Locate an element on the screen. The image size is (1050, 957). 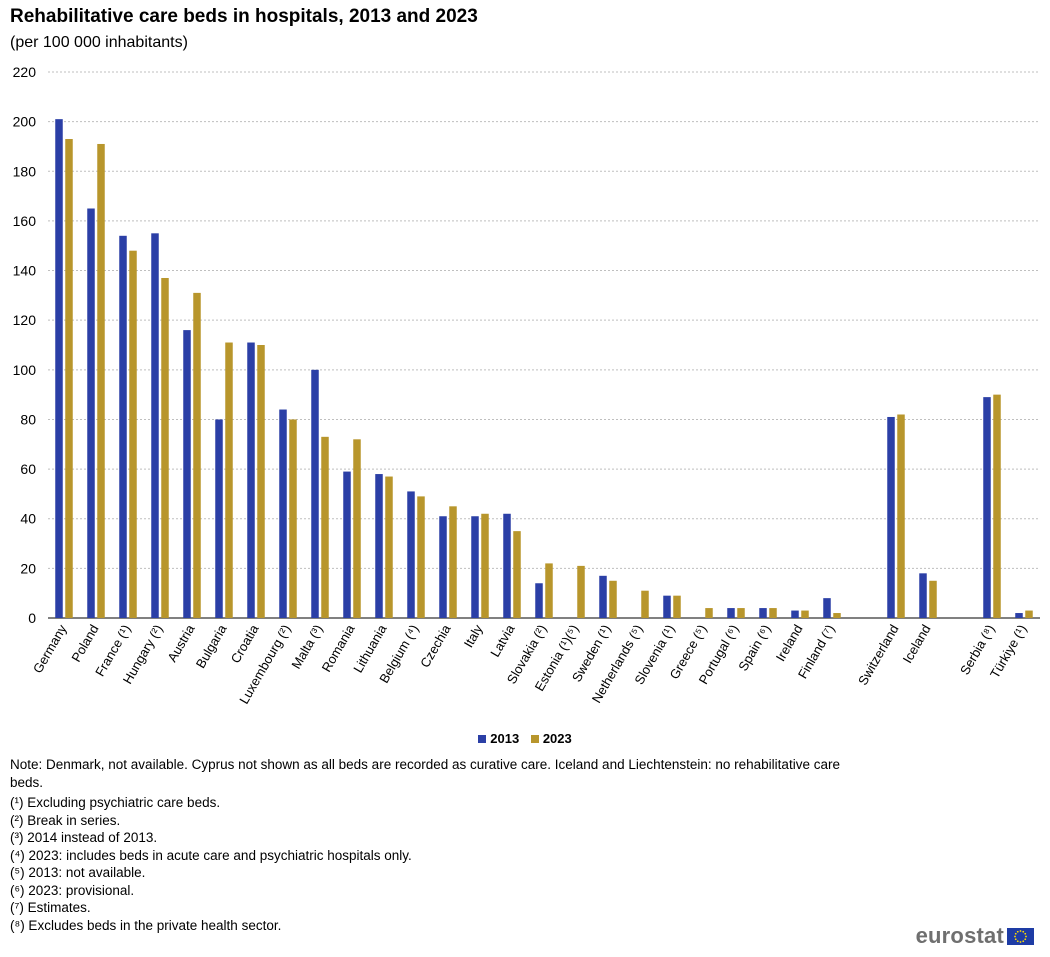
y-tick-label: 220 is located at coordinates (25, 72).